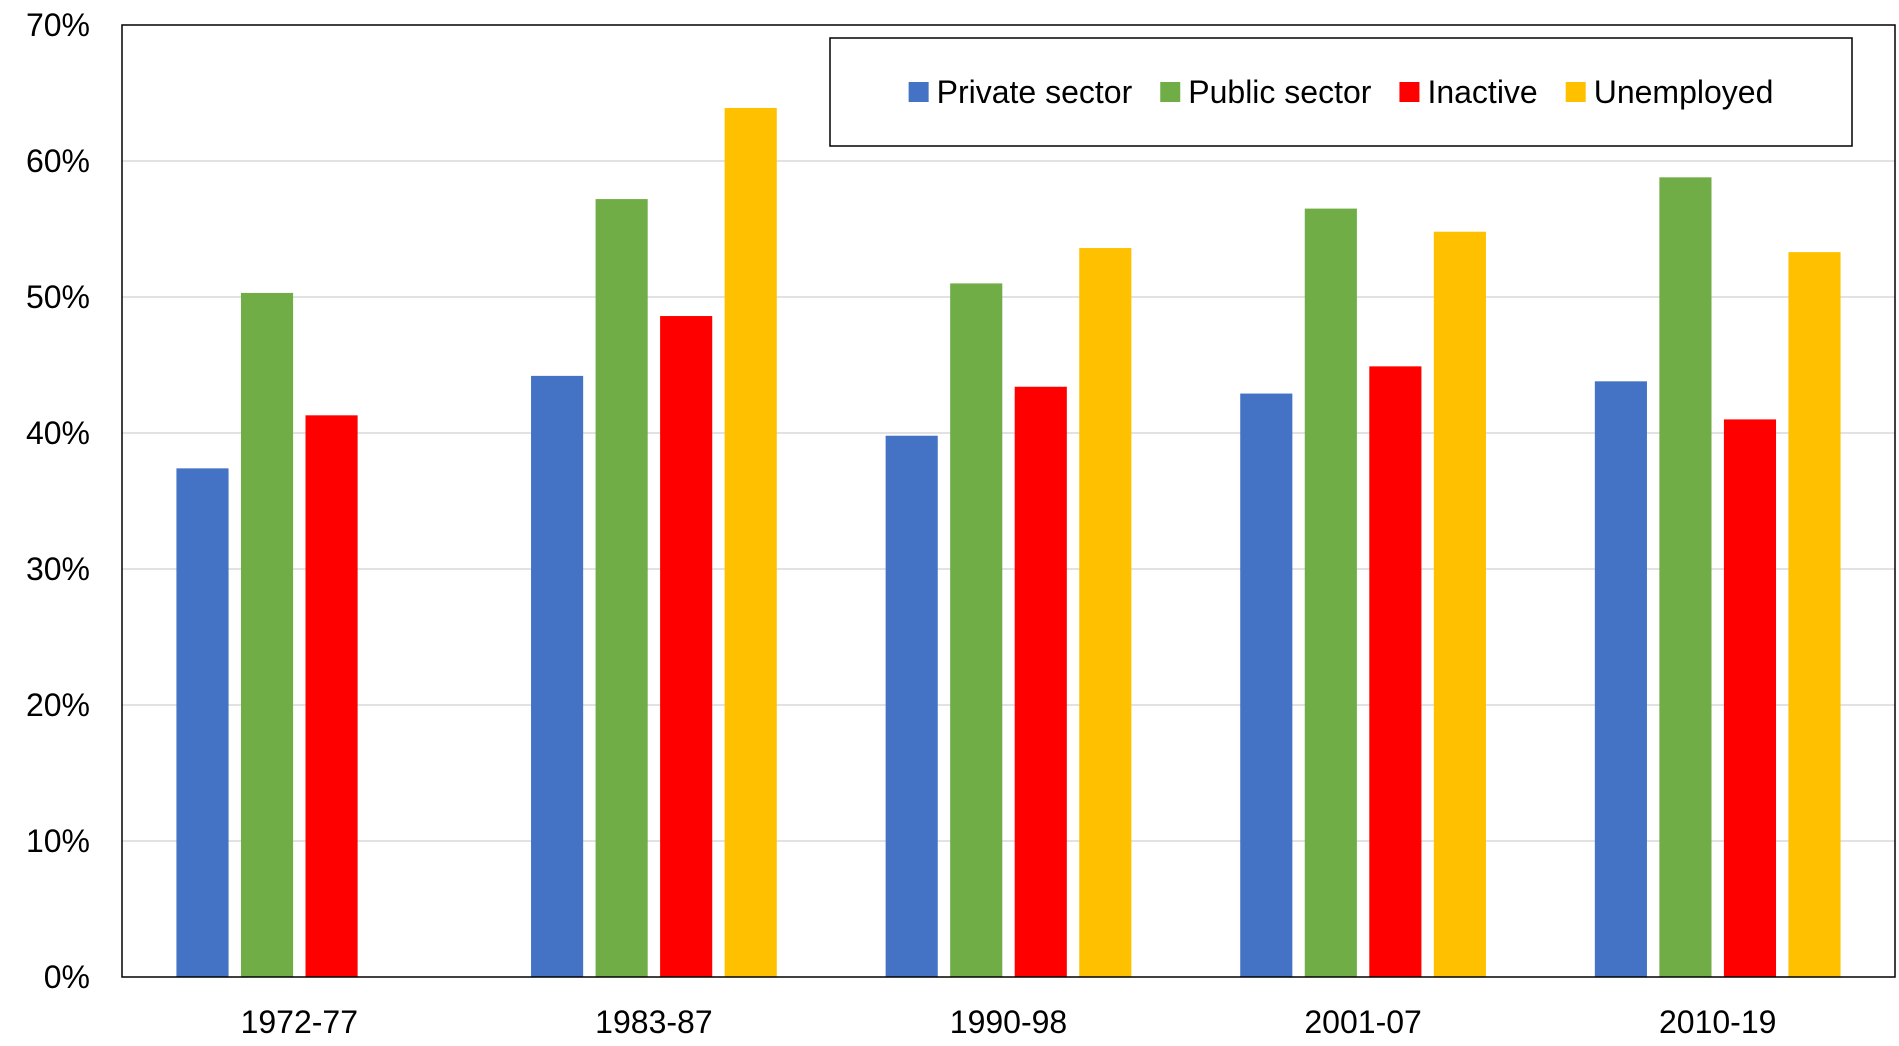 The image size is (1899, 1046). What do you see at coordinates (58, 25) in the screenshot?
I see `y-tick-label: 70%` at bounding box center [58, 25].